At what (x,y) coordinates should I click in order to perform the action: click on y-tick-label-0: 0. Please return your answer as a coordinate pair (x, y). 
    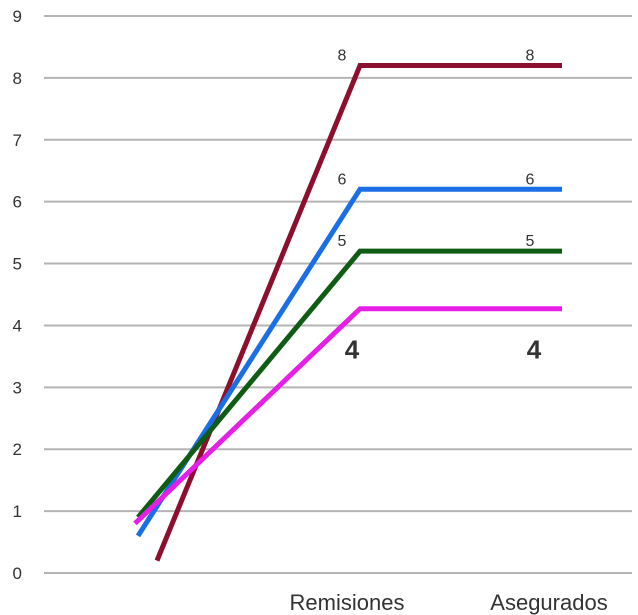
    Looking at the image, I should click on (17, 573).